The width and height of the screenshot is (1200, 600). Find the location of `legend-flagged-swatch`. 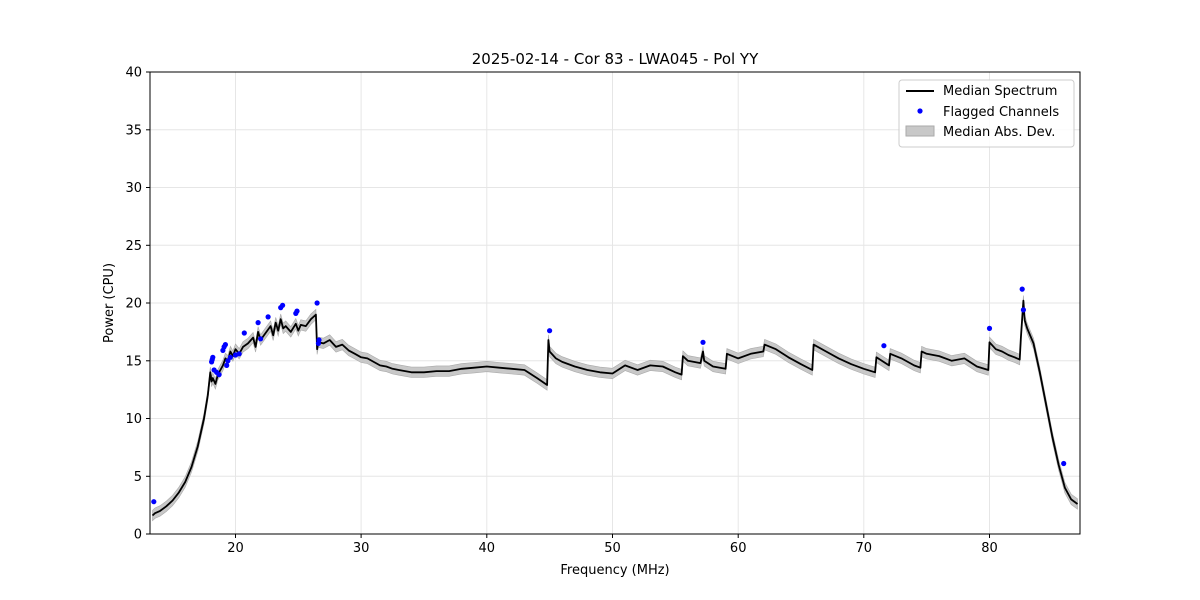

legend-flagged-swatch is located at coordinates (920, 111).